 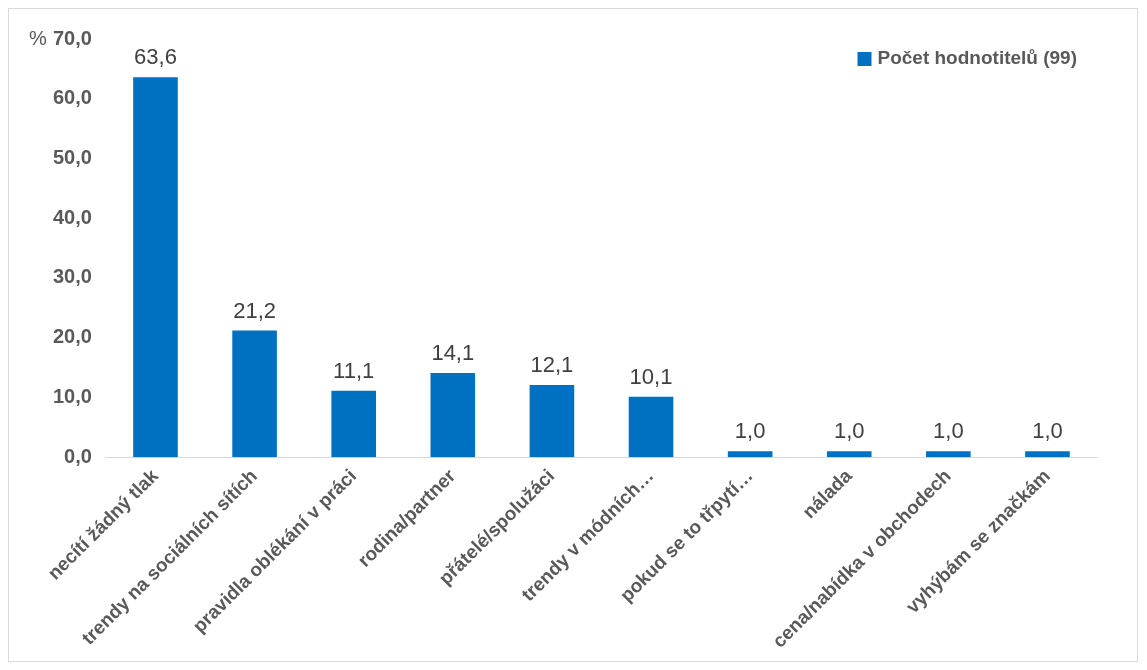 What do you see at coordinates (651, 376) in the screenshot?
I see `data-label: 10,1` at bounding box center [651, 376].